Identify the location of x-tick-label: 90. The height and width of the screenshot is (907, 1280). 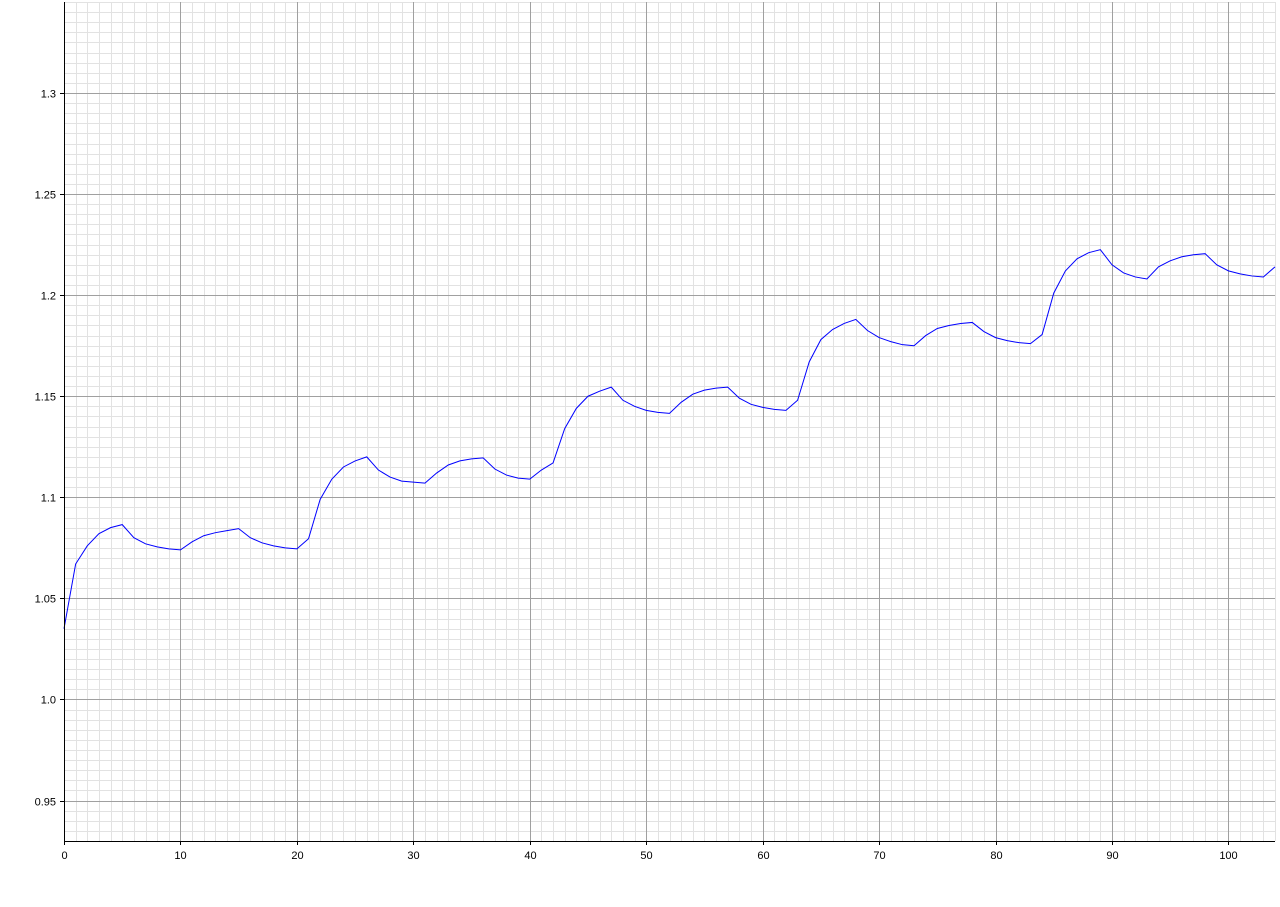
(1112, 856).